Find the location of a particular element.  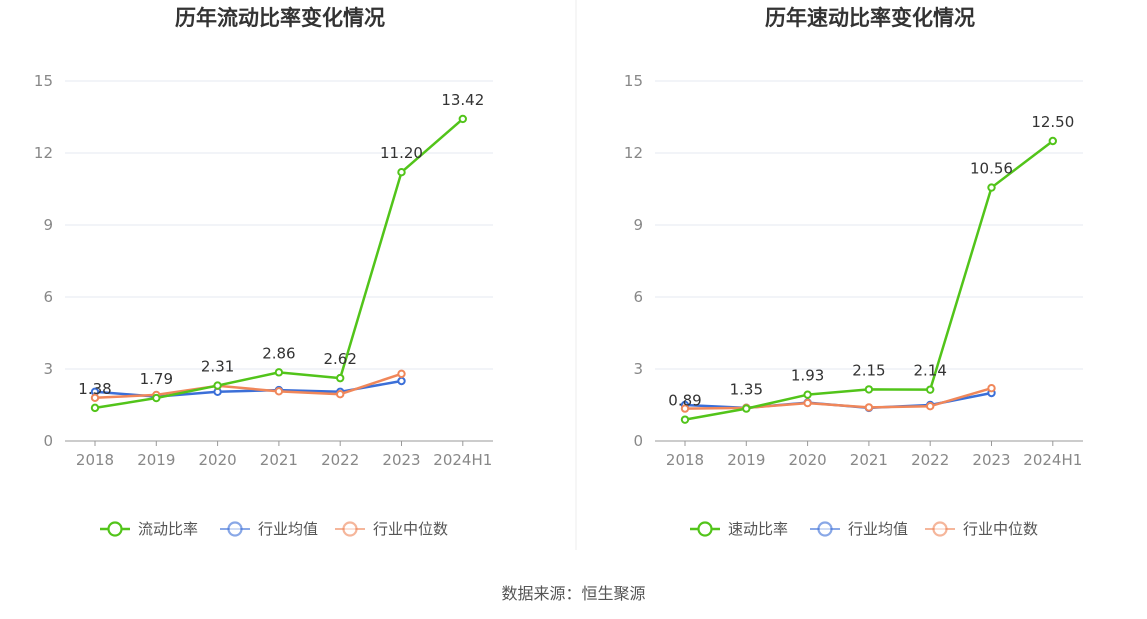

data-label: 1.93 is located at coordinates (807, 376).